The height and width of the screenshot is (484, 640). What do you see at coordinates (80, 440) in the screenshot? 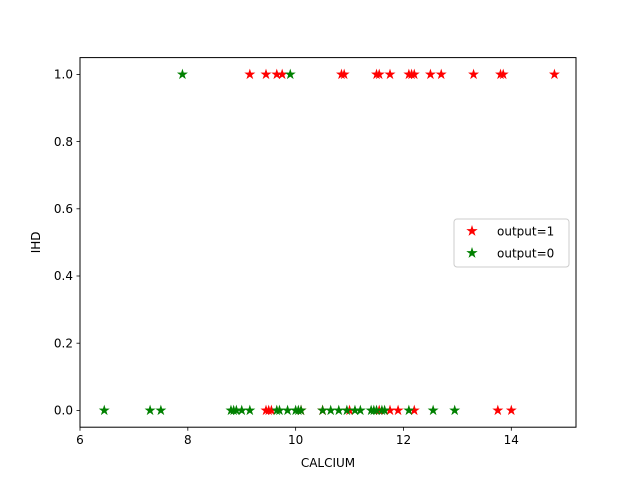
I see `x-tick-label: 6` at bounding box center [80, 440].